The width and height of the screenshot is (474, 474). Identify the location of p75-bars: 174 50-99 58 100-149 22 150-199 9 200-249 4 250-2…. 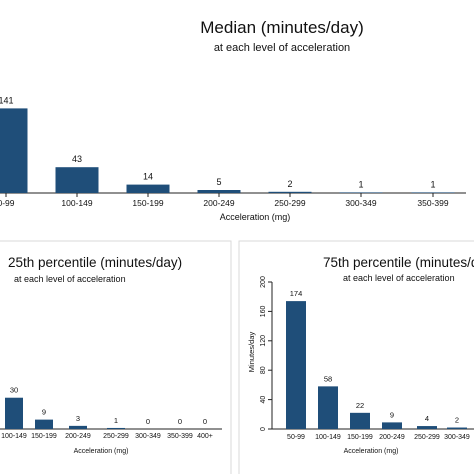
(378, 365).